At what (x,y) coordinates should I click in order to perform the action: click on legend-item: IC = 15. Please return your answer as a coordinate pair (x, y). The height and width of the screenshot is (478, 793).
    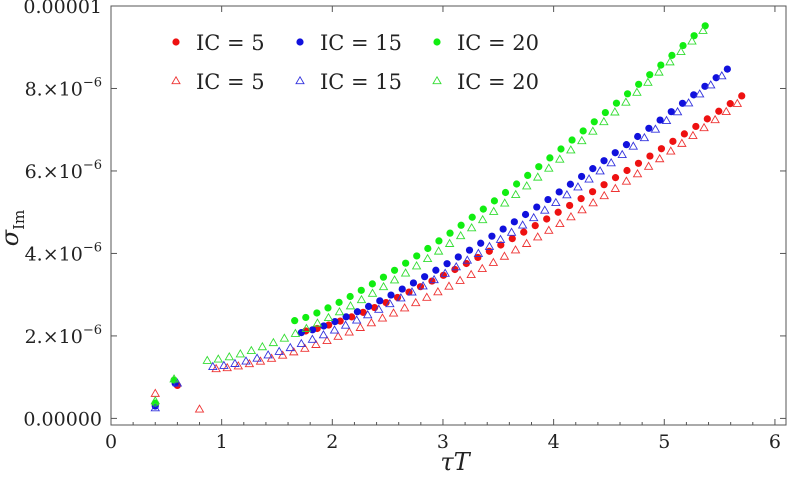
    Looking at the image, I should click on (348, 82).